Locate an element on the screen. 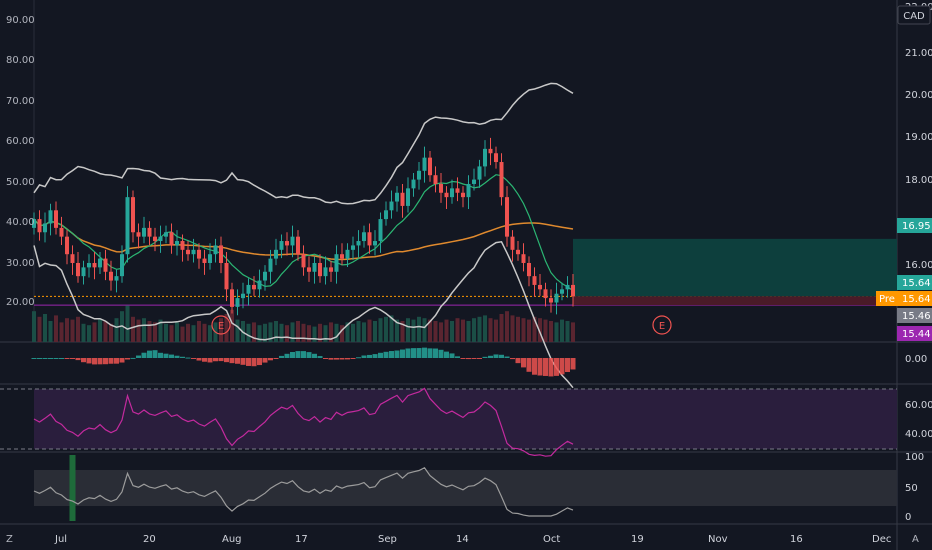 The width and height of the screenshot is (932, 550). currency-label: CAD is located at coordinates (914, 16).